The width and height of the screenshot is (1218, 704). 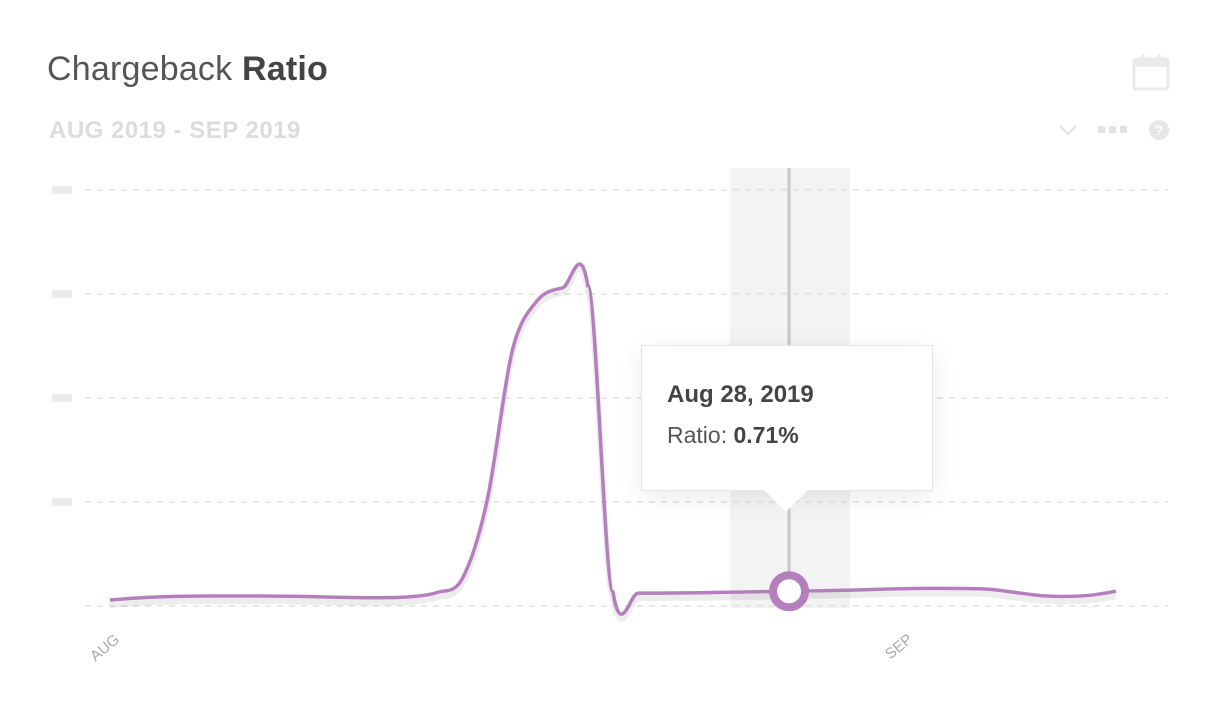 I want to click on tooltip-ratio-label: Ratio:, so click(x=697, y=435).